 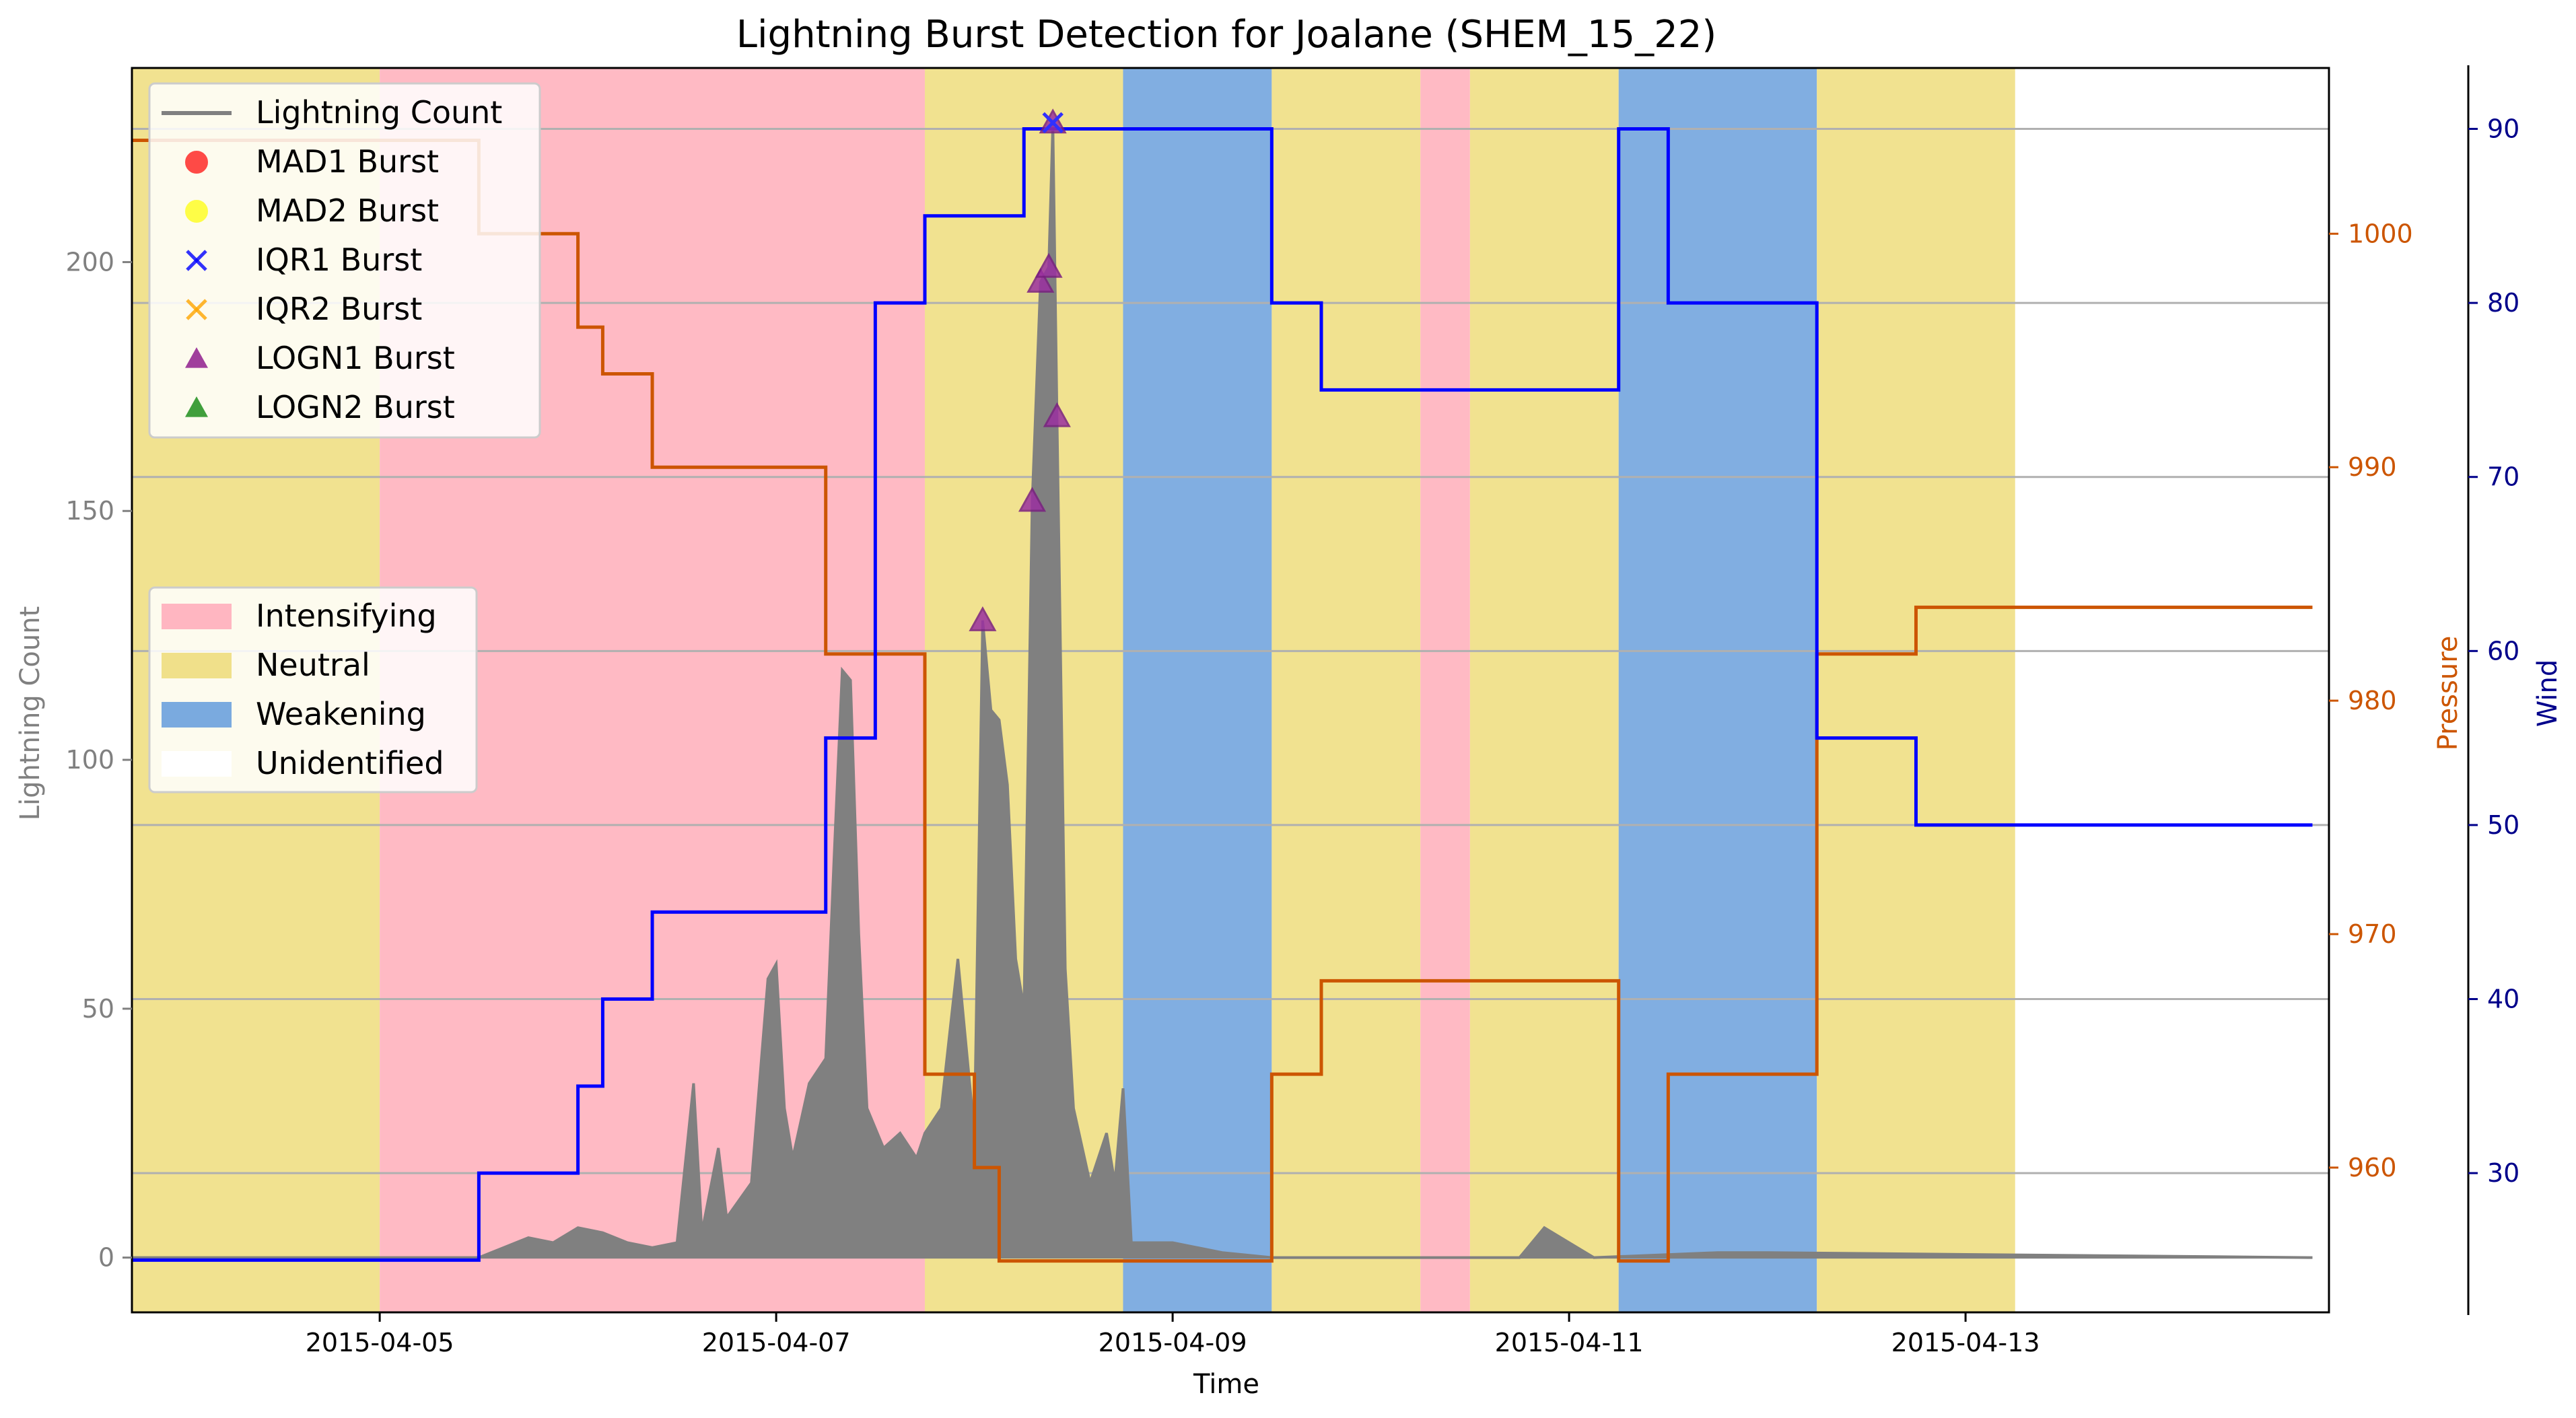 I want to click on legend-label: IQR2 Burst, so click(x=339, y=309).